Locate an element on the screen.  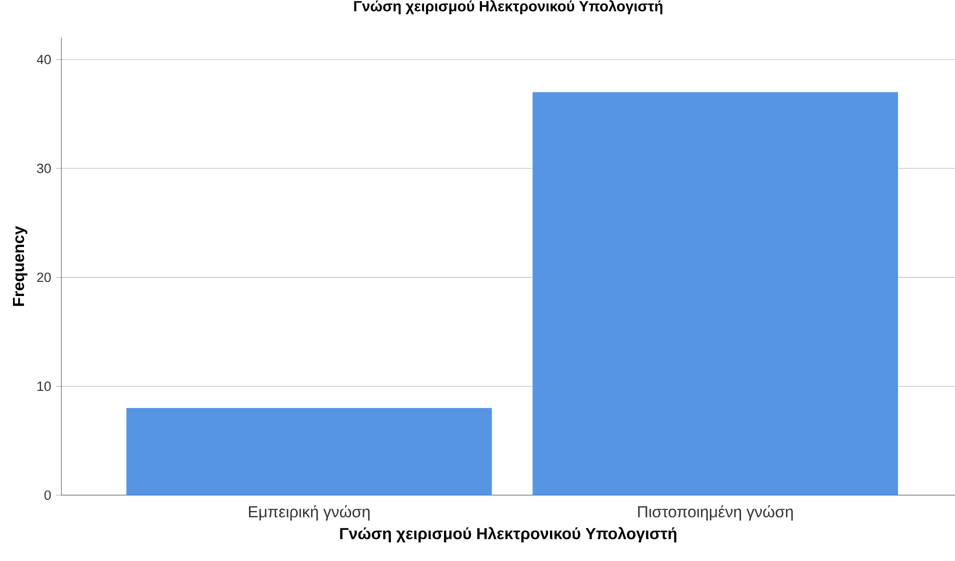
chart-title: Γνώση χειρισμού Ηλεκτρονικού Υπολογιστή is located at coordinates (508, 7).